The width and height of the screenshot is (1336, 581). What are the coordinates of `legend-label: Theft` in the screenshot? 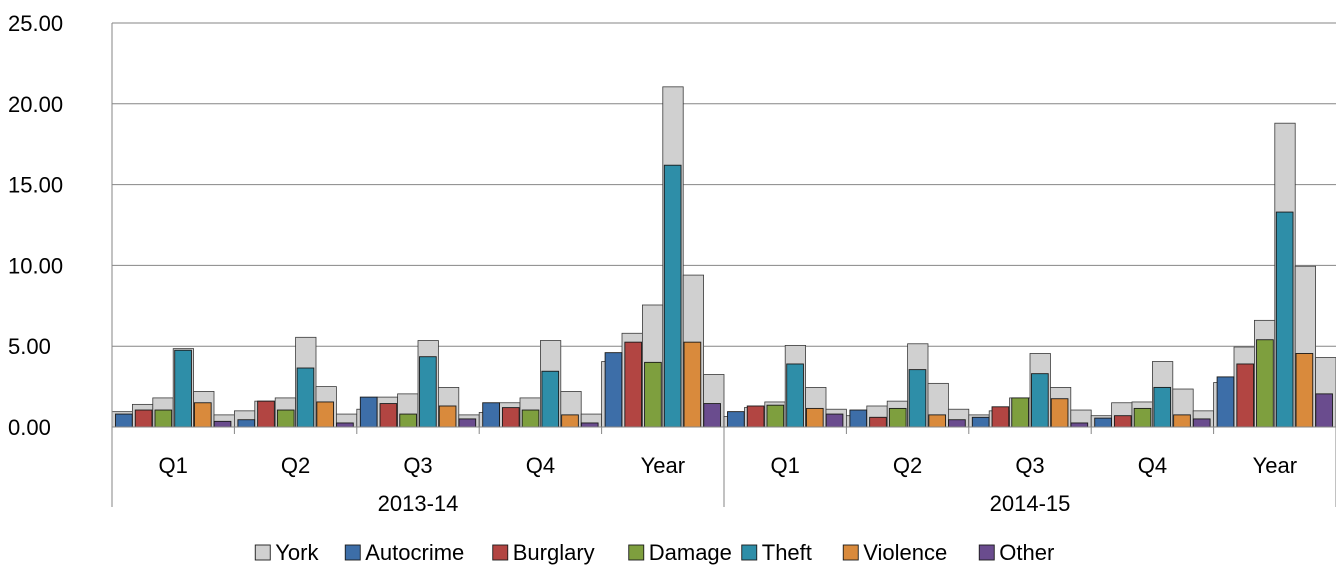 It's located at (787, 552).